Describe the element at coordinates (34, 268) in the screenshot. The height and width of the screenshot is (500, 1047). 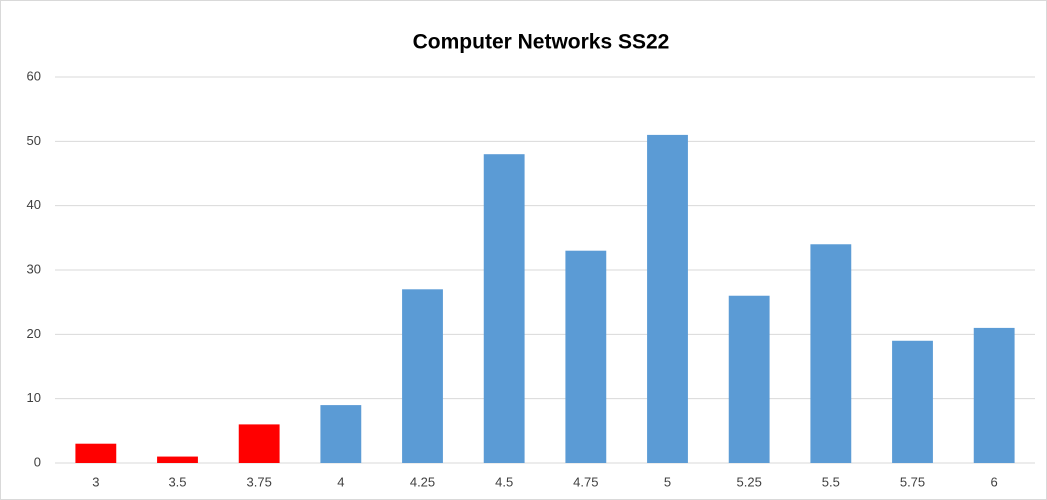
I see `y-tick-label: 30` at that location.